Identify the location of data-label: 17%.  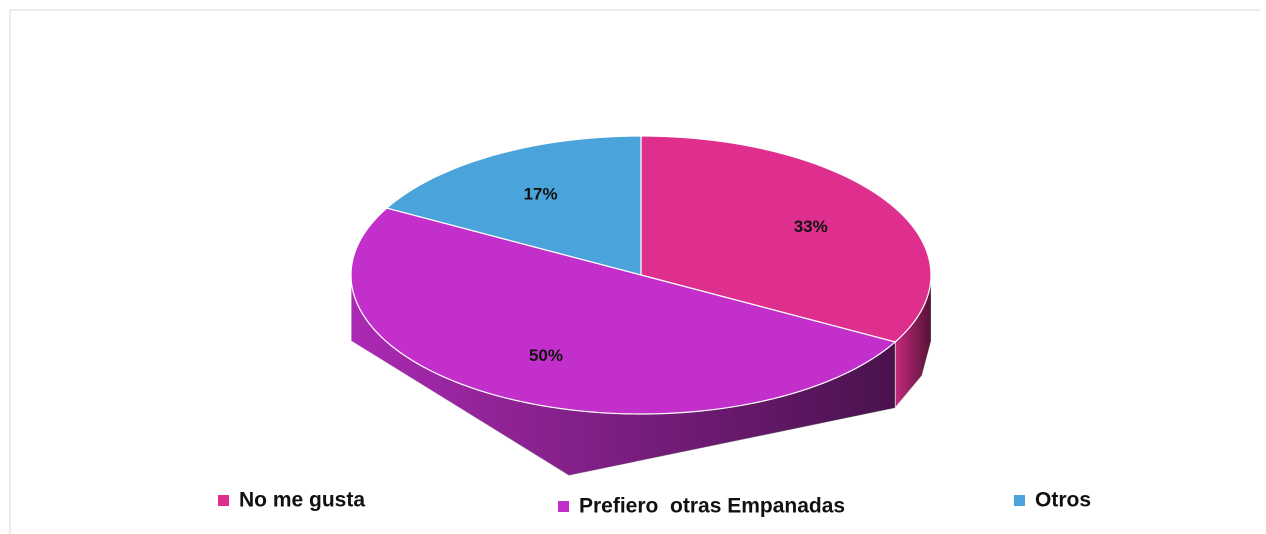
(541, 193).